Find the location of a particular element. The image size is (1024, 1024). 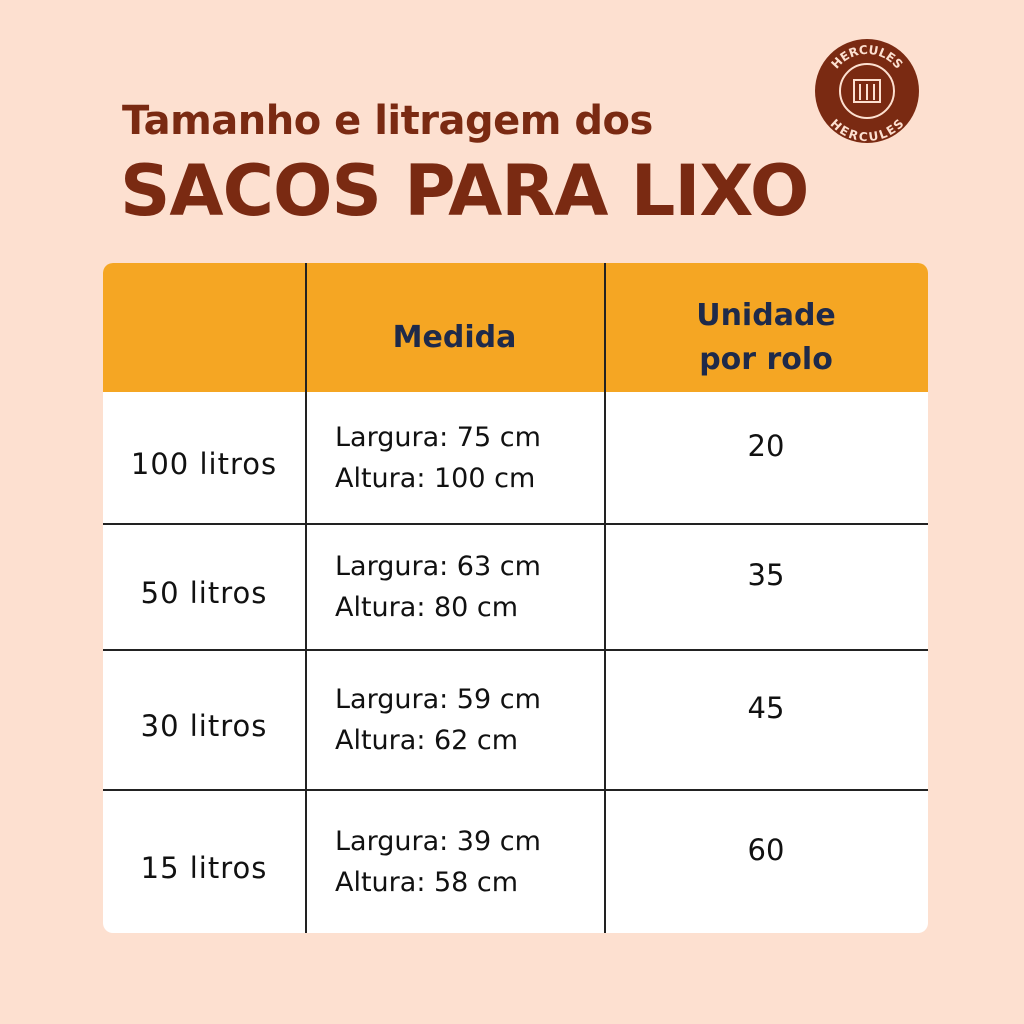

header-cell: Medida is located at coordinates (454, 337).